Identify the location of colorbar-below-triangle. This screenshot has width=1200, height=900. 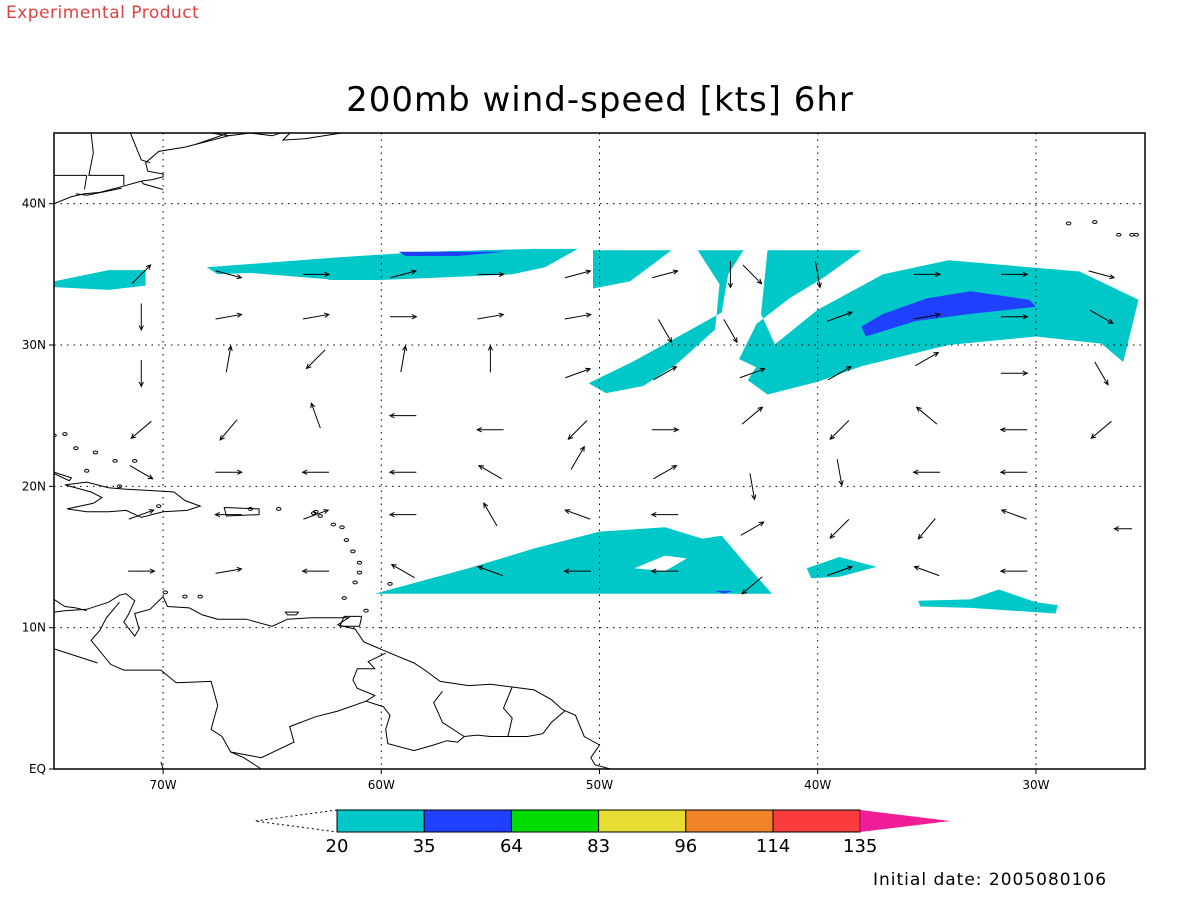
(296, 821).